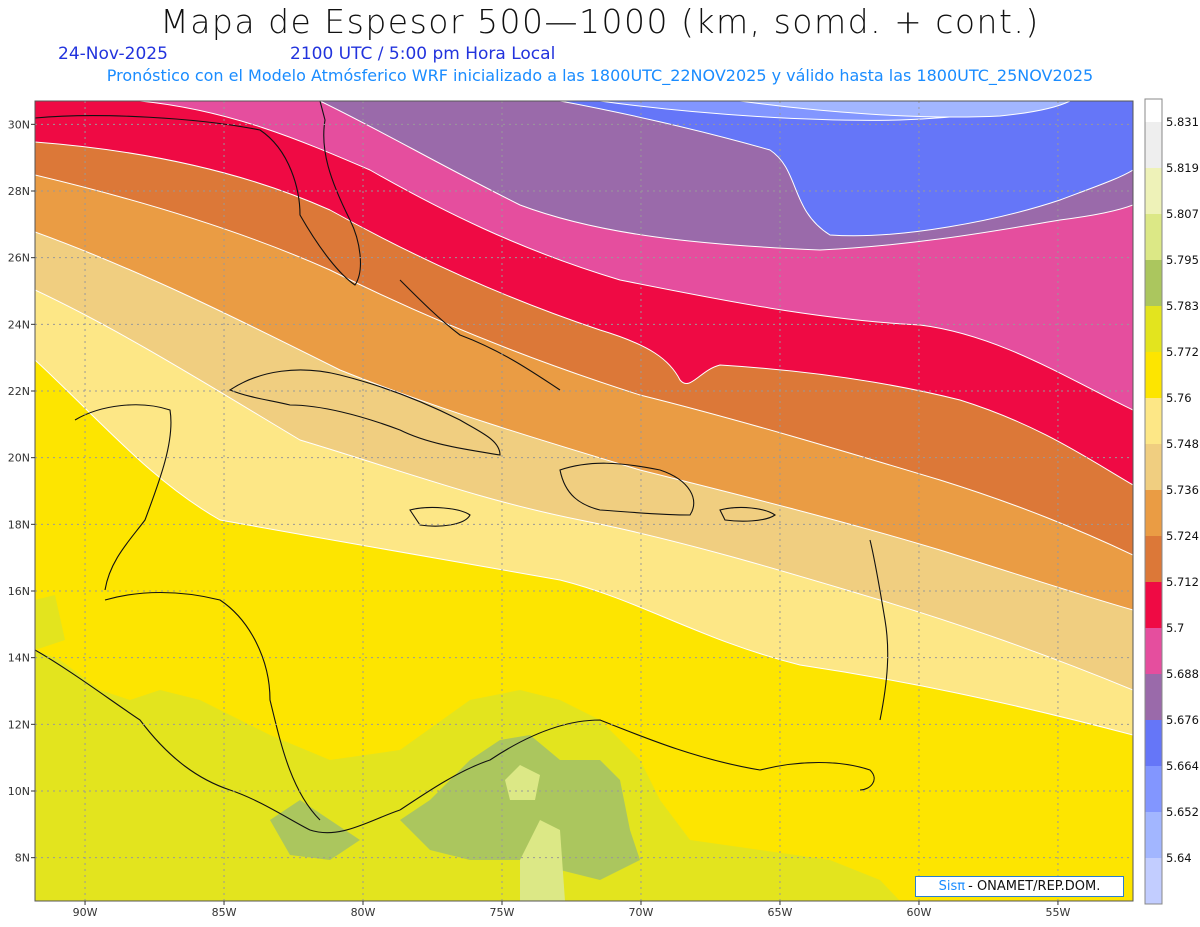 Image resolution: width=1200 pixels, height=927 pixels. Describe the element at coordinates (502, 912) in the screenshot. I see `longitude-label: 75W` at that location.